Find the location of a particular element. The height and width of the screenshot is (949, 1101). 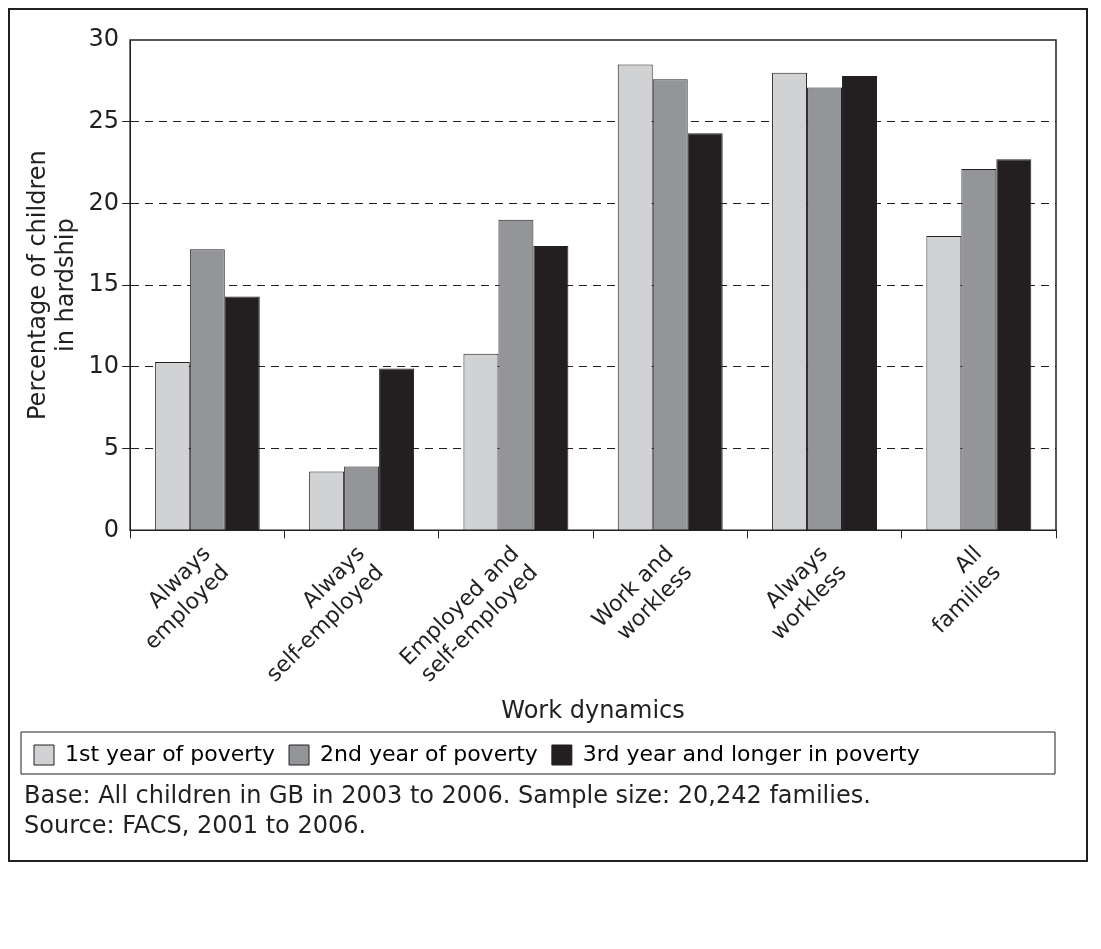

x-axis-title: Work dynamics is located at coordinates (593, 709).